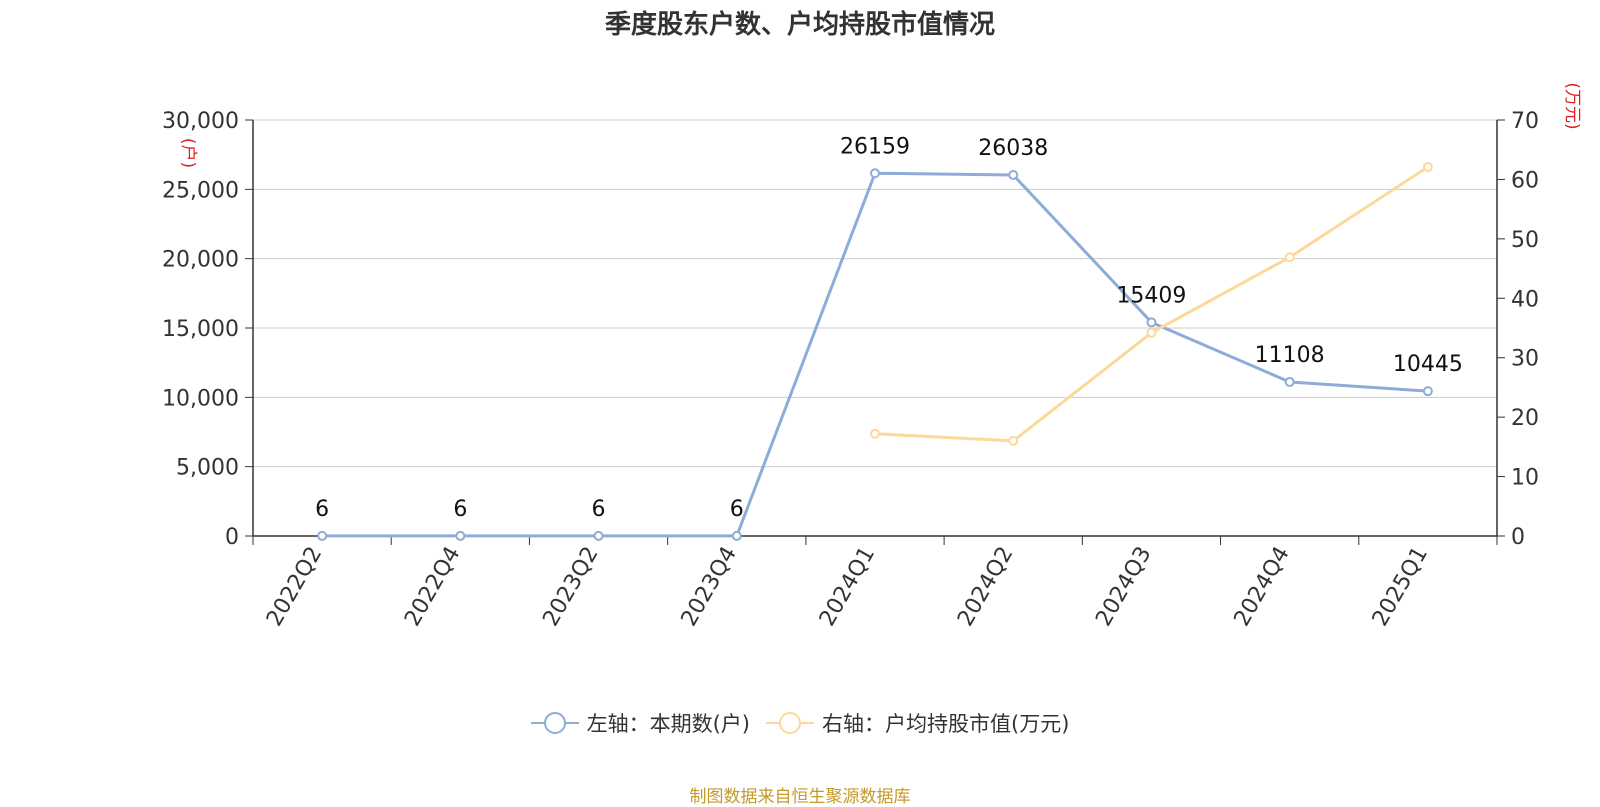  What do you see at coordinates (1428, 364) in the screenshot?
I see `data-label: 10445` at bounding box center [1428, 364].